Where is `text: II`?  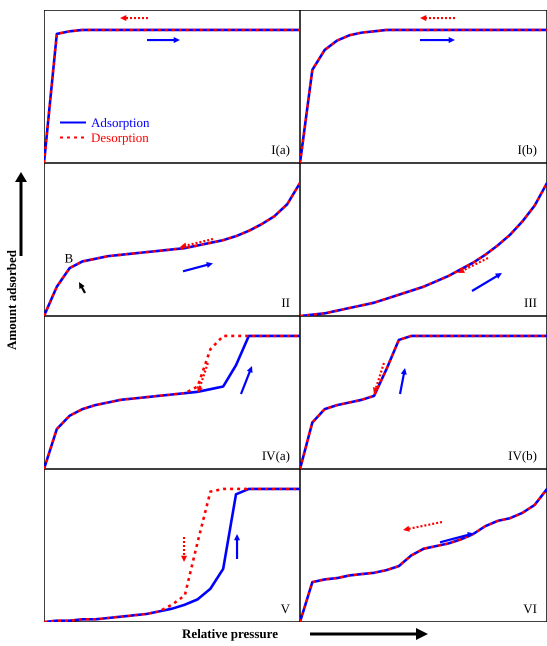
text: II is located at coordinates (285, 302).